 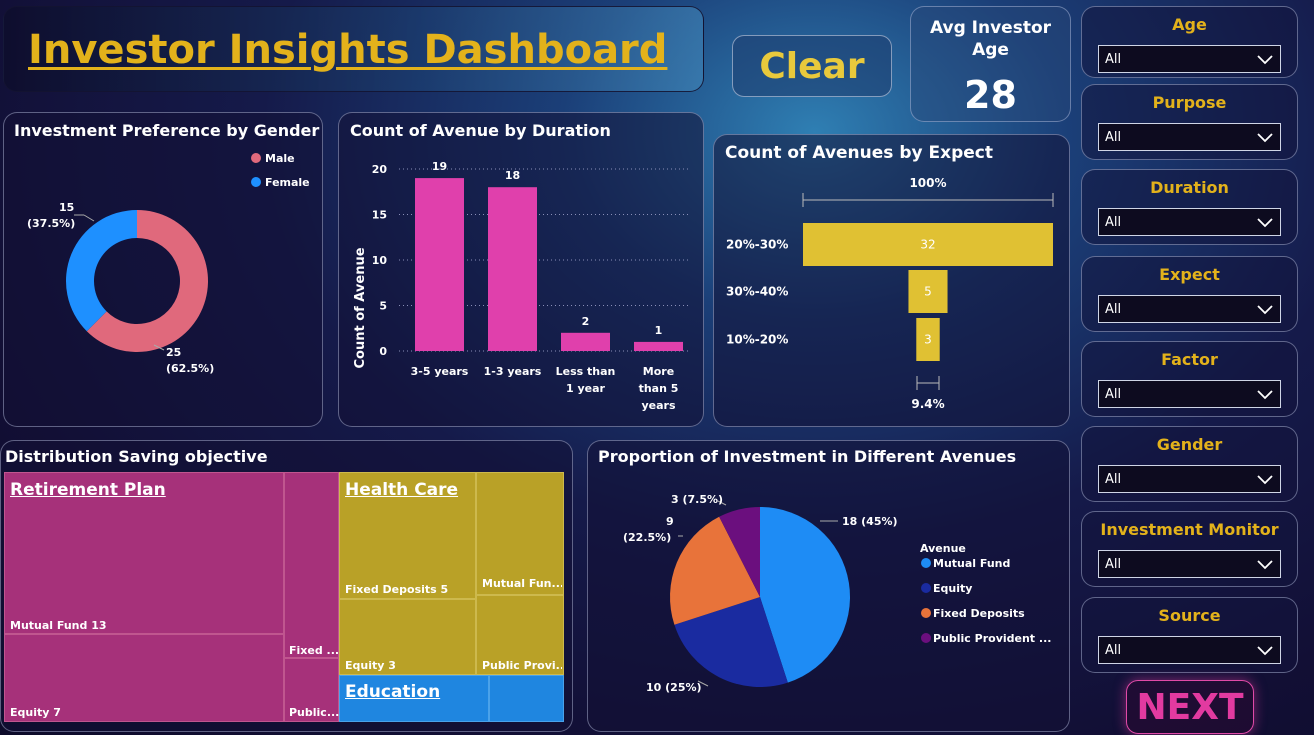 I want to click on treemap-label: Equity 3, so click(x=370, y=665).